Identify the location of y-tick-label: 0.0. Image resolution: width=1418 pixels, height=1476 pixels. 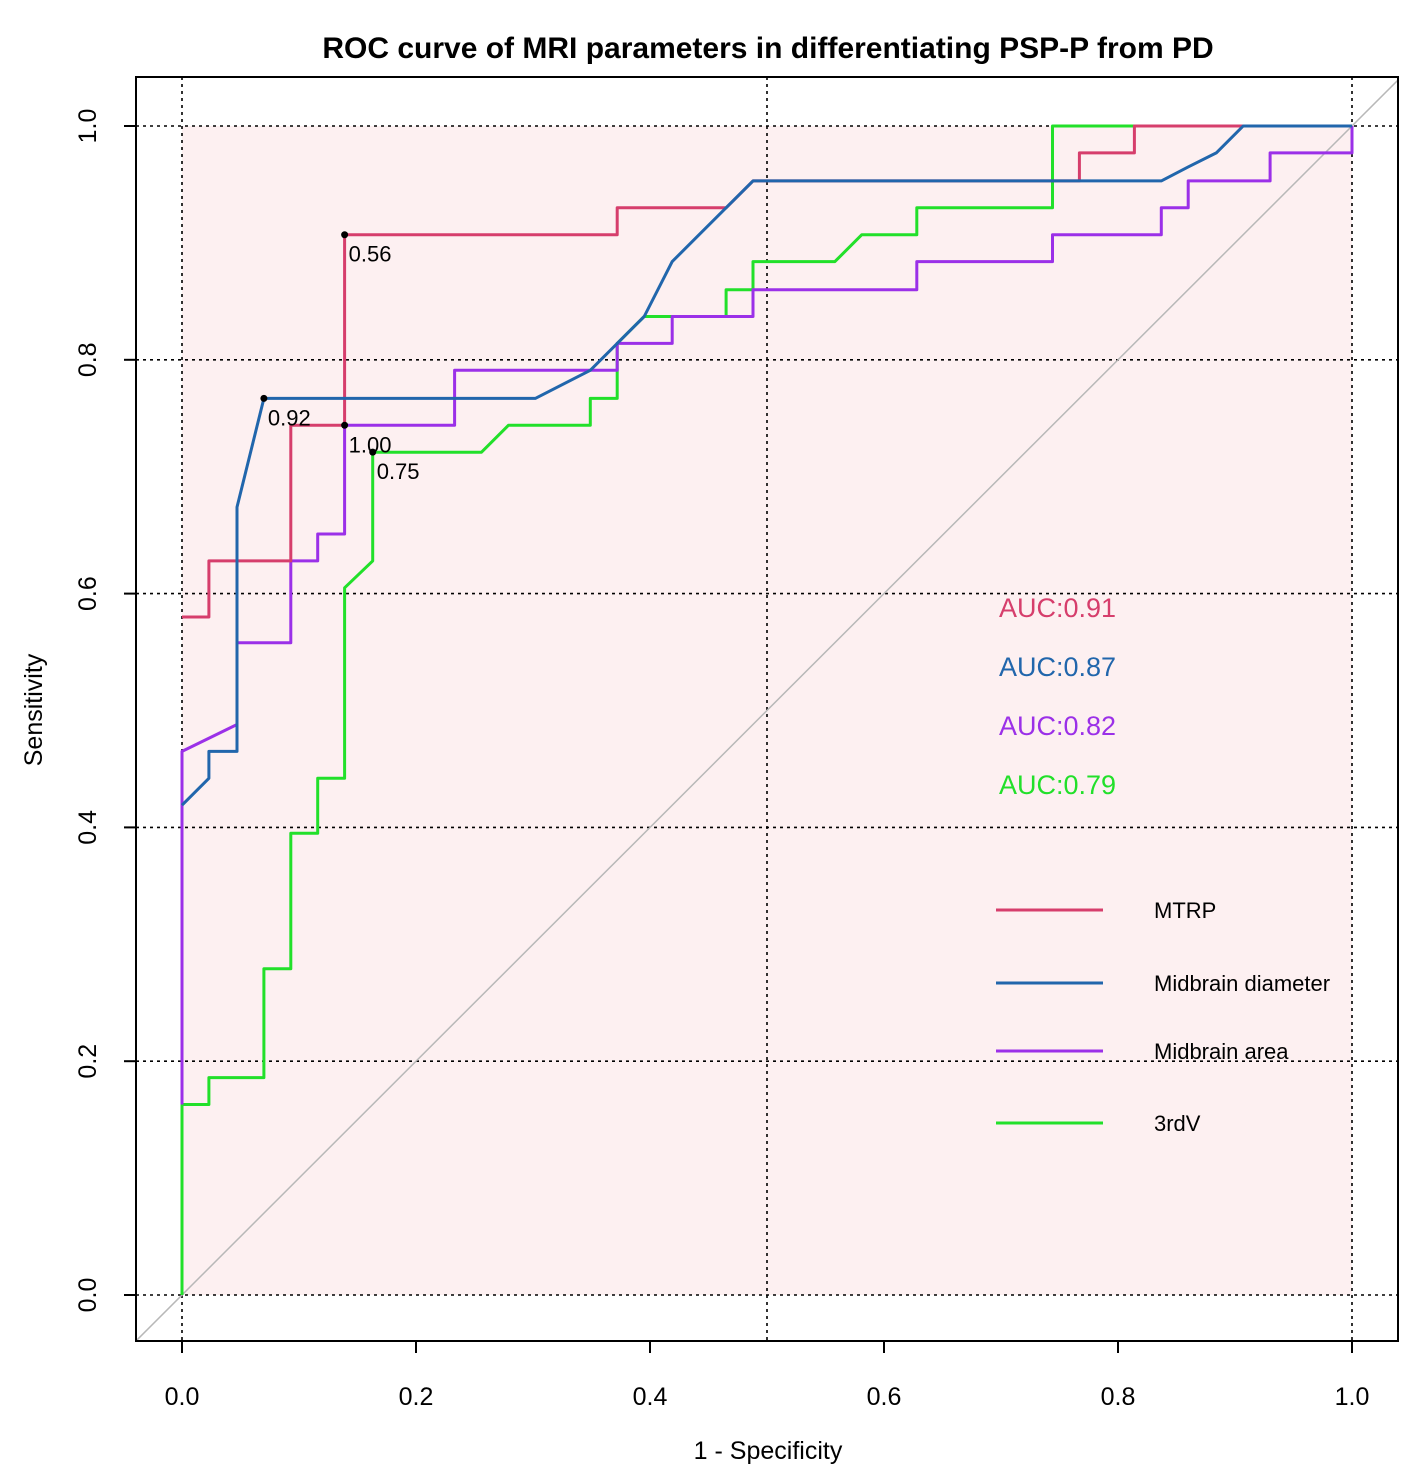
(88, 1295).